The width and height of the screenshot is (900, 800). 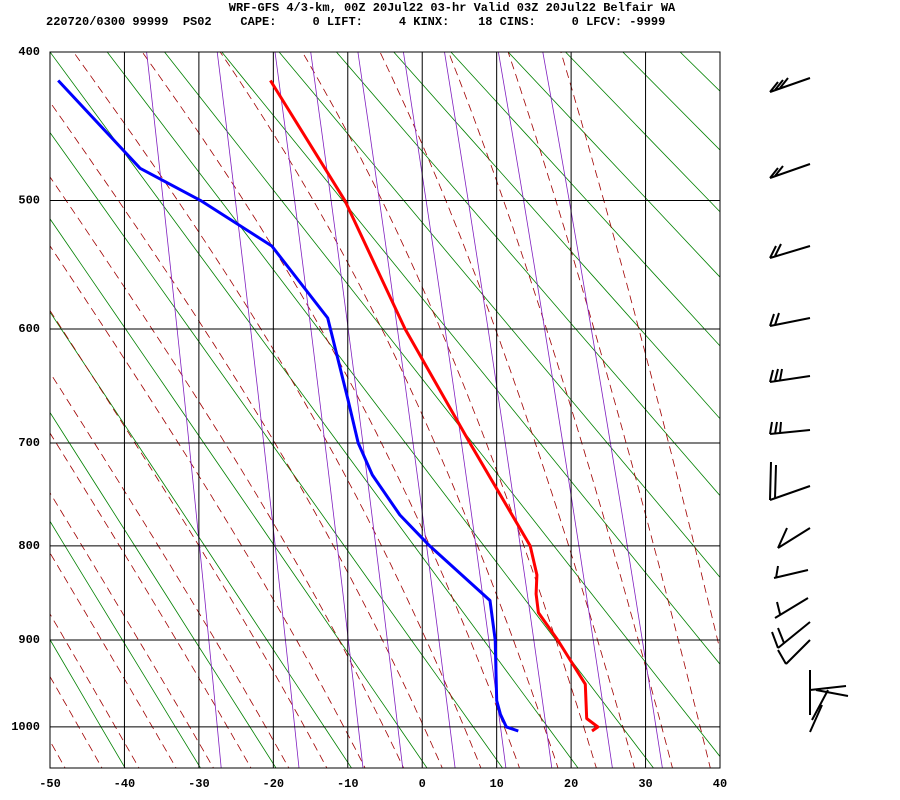 I want to click on x-tick-label: -20, so click(x=274, y=784).